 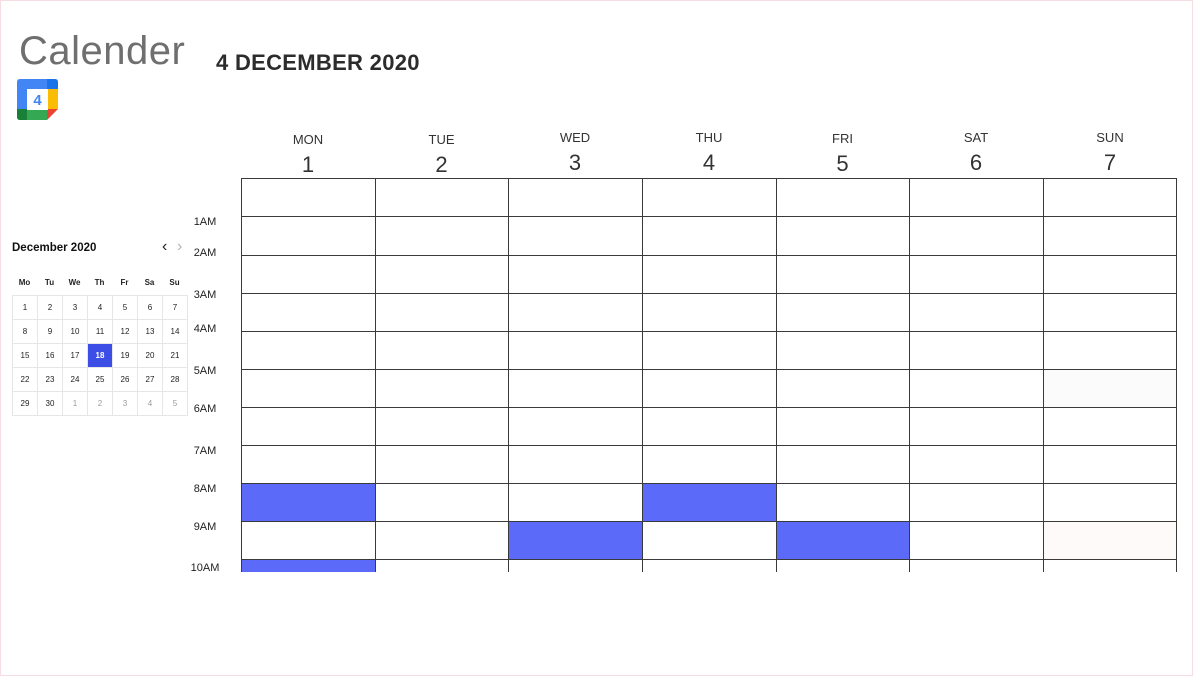 I want to click on mini-calendar-day: 10, so click(x=75, y=332).